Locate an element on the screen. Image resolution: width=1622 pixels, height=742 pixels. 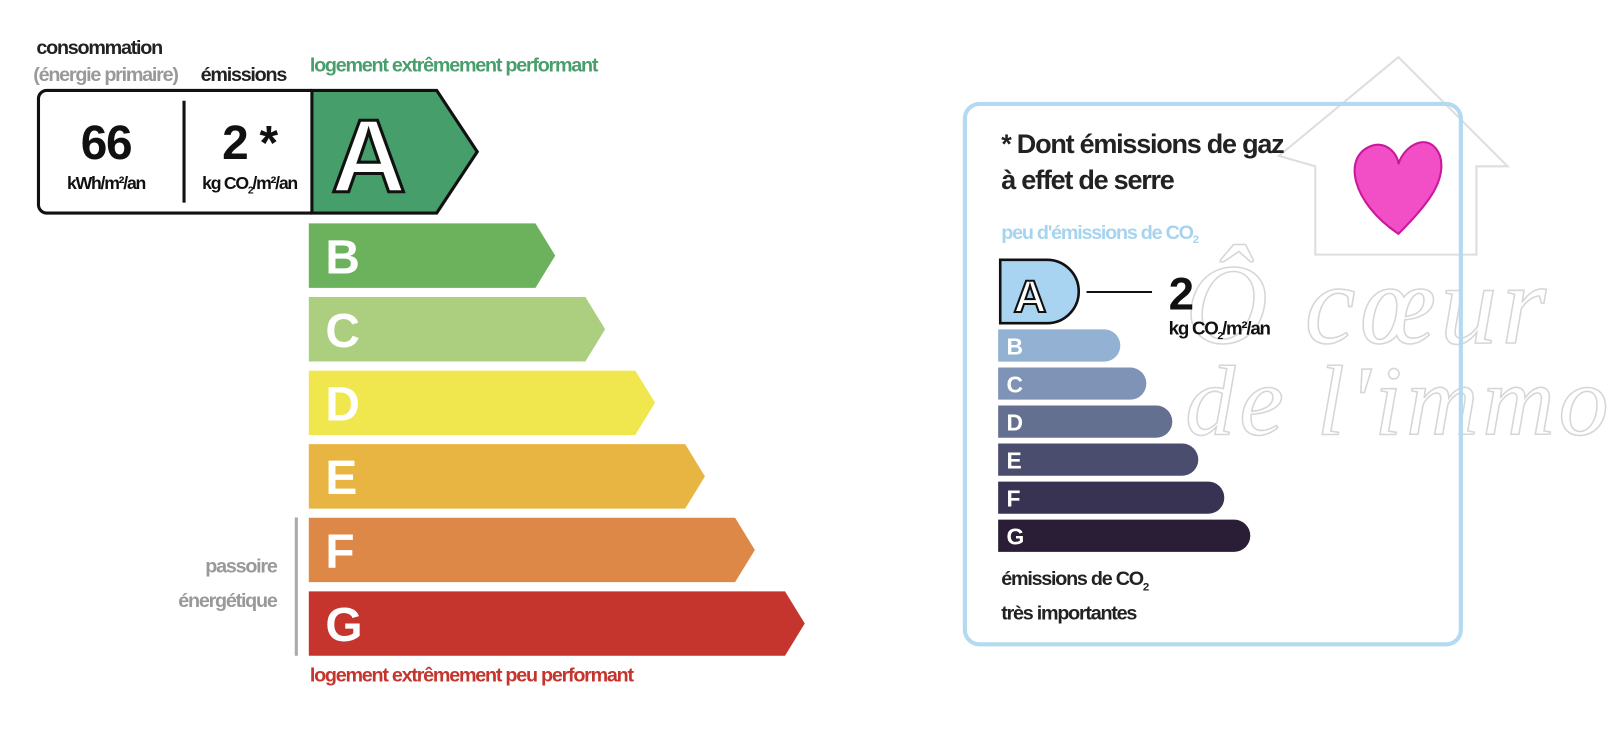
watermark-text: de l'immo is located at coordinates (1398, 400).